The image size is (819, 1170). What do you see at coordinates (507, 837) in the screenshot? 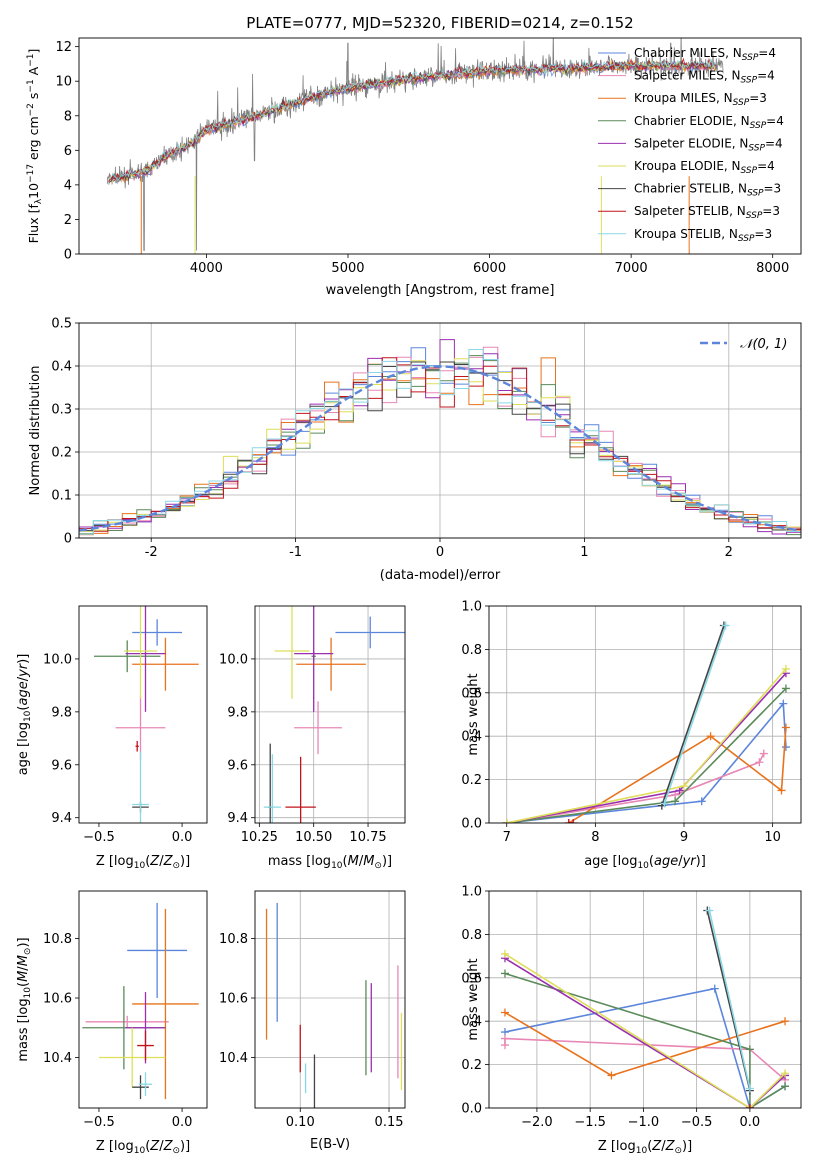
I see `x-tick-label: 7` at bounding box center [507, 837].